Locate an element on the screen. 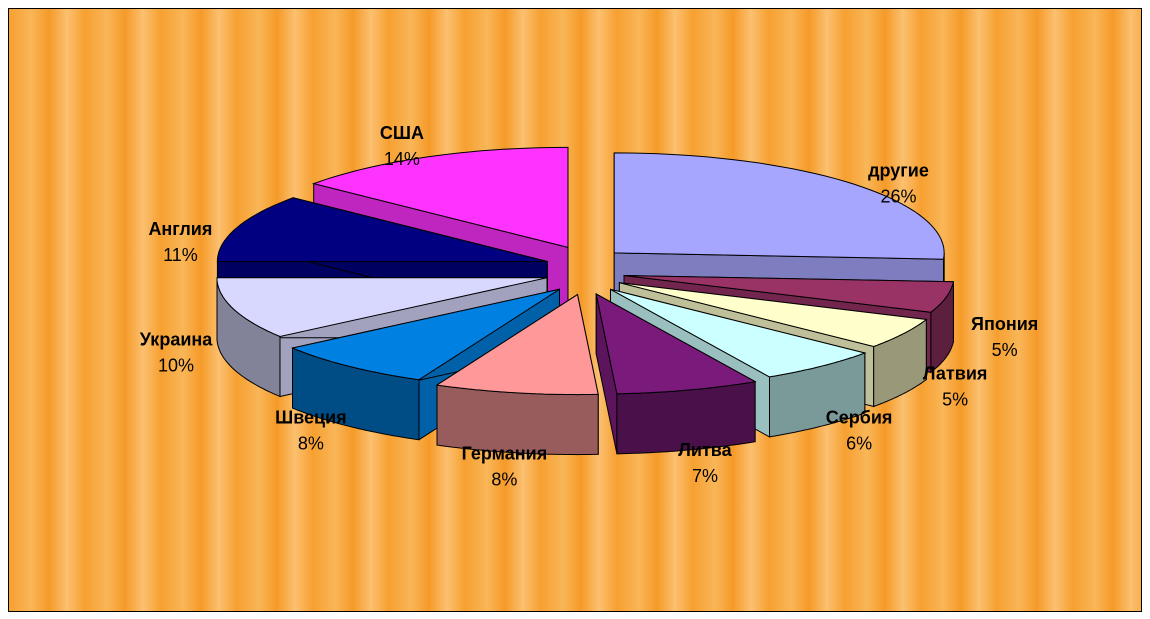 This screenshot has height=619, width=1150. category-label: Латвия is located at coordinates (955, 373).